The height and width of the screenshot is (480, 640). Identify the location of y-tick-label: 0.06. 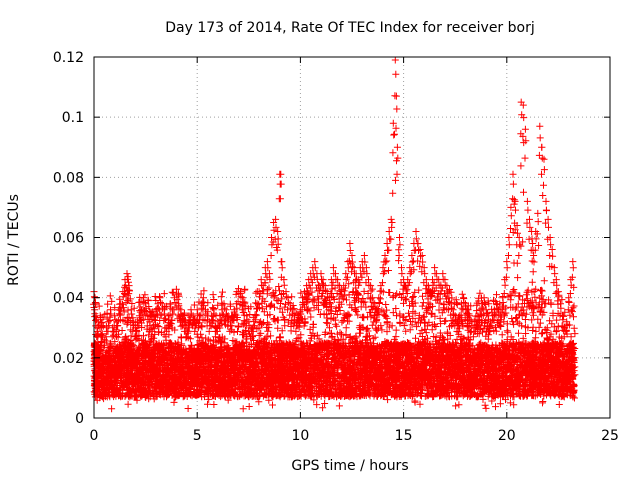
(68, 239).